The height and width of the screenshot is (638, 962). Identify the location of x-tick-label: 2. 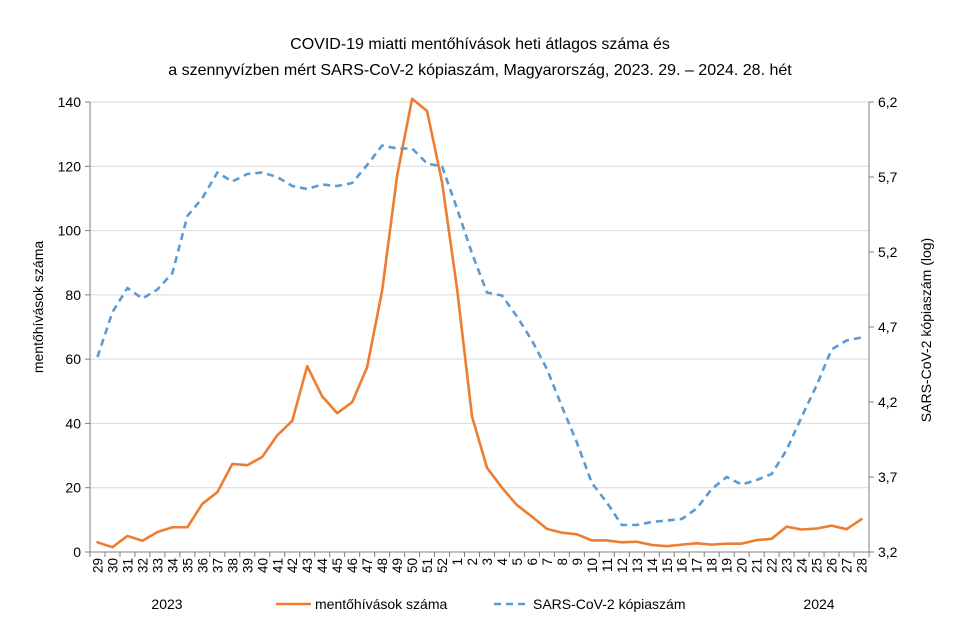
(472, 562).